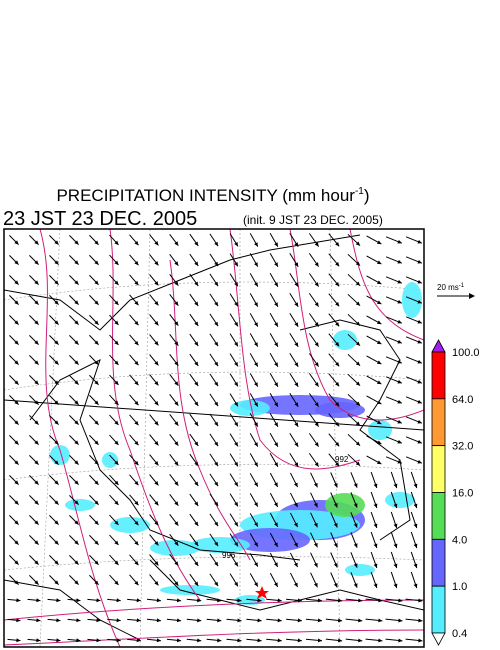 The image size is (500, 650). Describe the element at coordinates (462, 286) in the screenshot. I see `reference-label-superscript: -1` at that location.